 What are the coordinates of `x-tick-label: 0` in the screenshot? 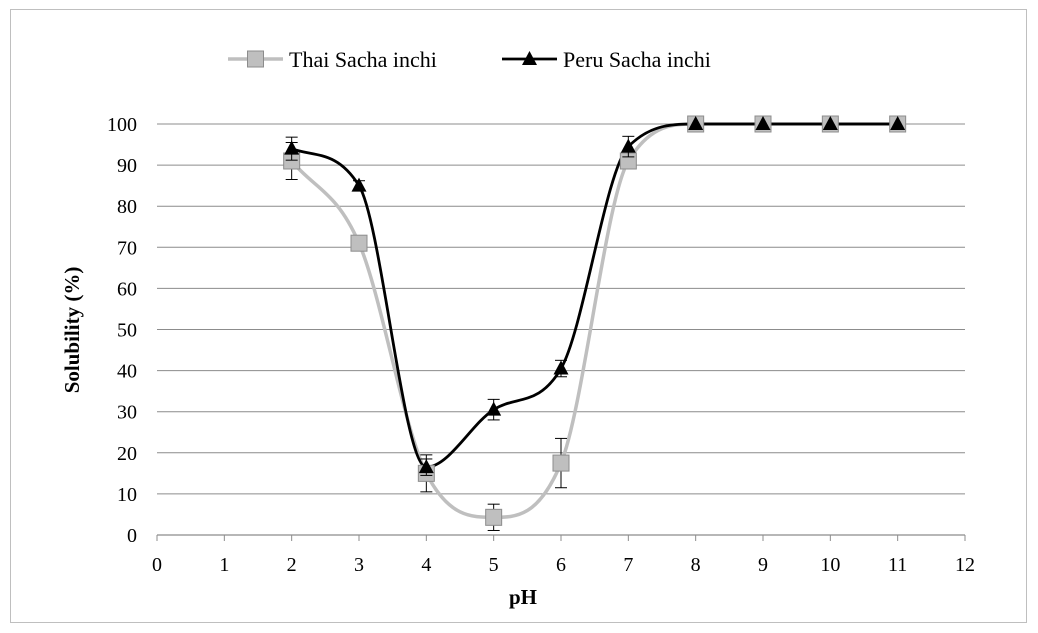 It's located at (157, 565).